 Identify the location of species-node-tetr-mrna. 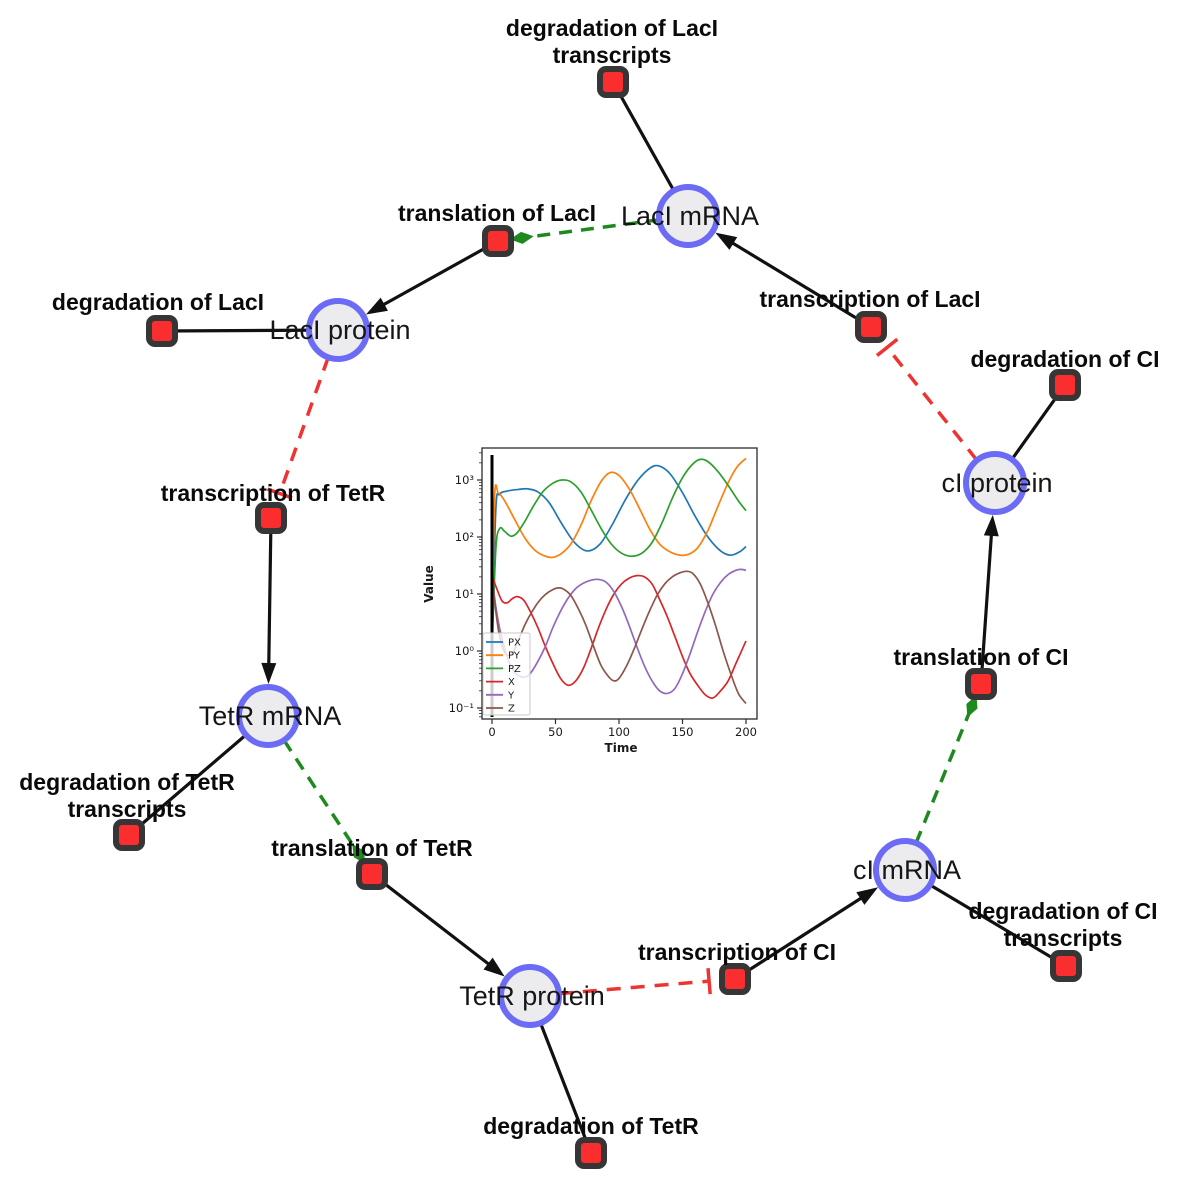
(268, 716).